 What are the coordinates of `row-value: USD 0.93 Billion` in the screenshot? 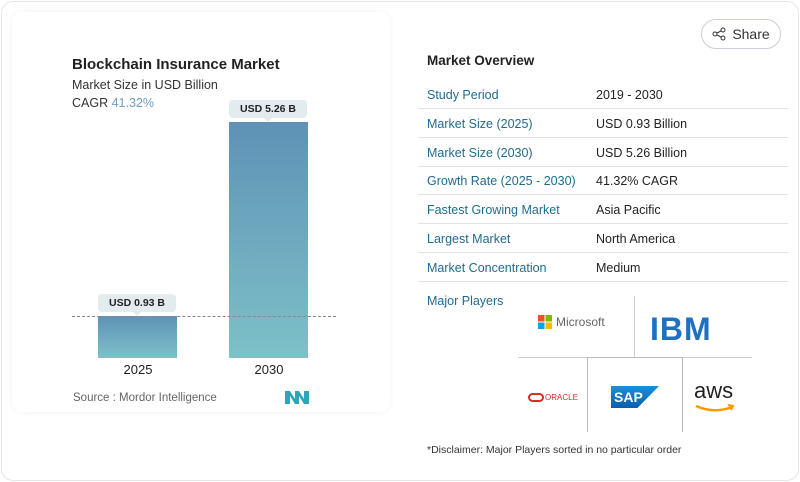 It's located at (642, 123).